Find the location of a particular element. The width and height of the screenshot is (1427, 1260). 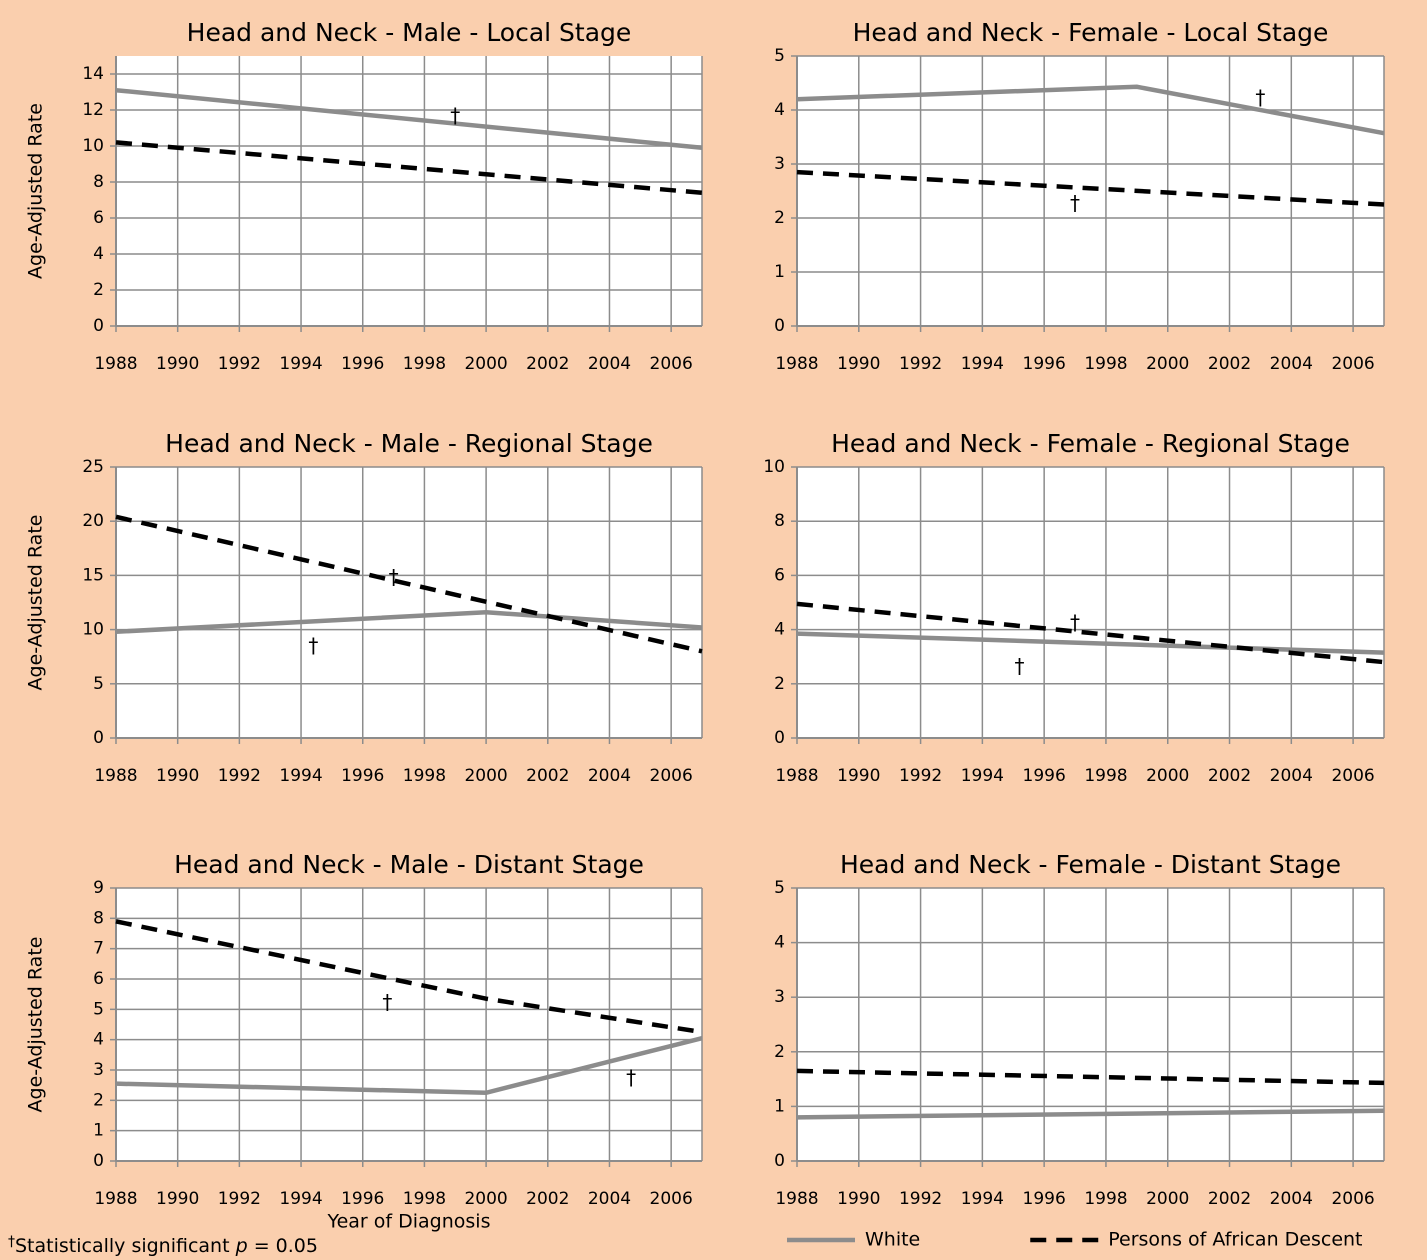

legend-label: Persons of African Descent is located at coordinates (1235, 1240).